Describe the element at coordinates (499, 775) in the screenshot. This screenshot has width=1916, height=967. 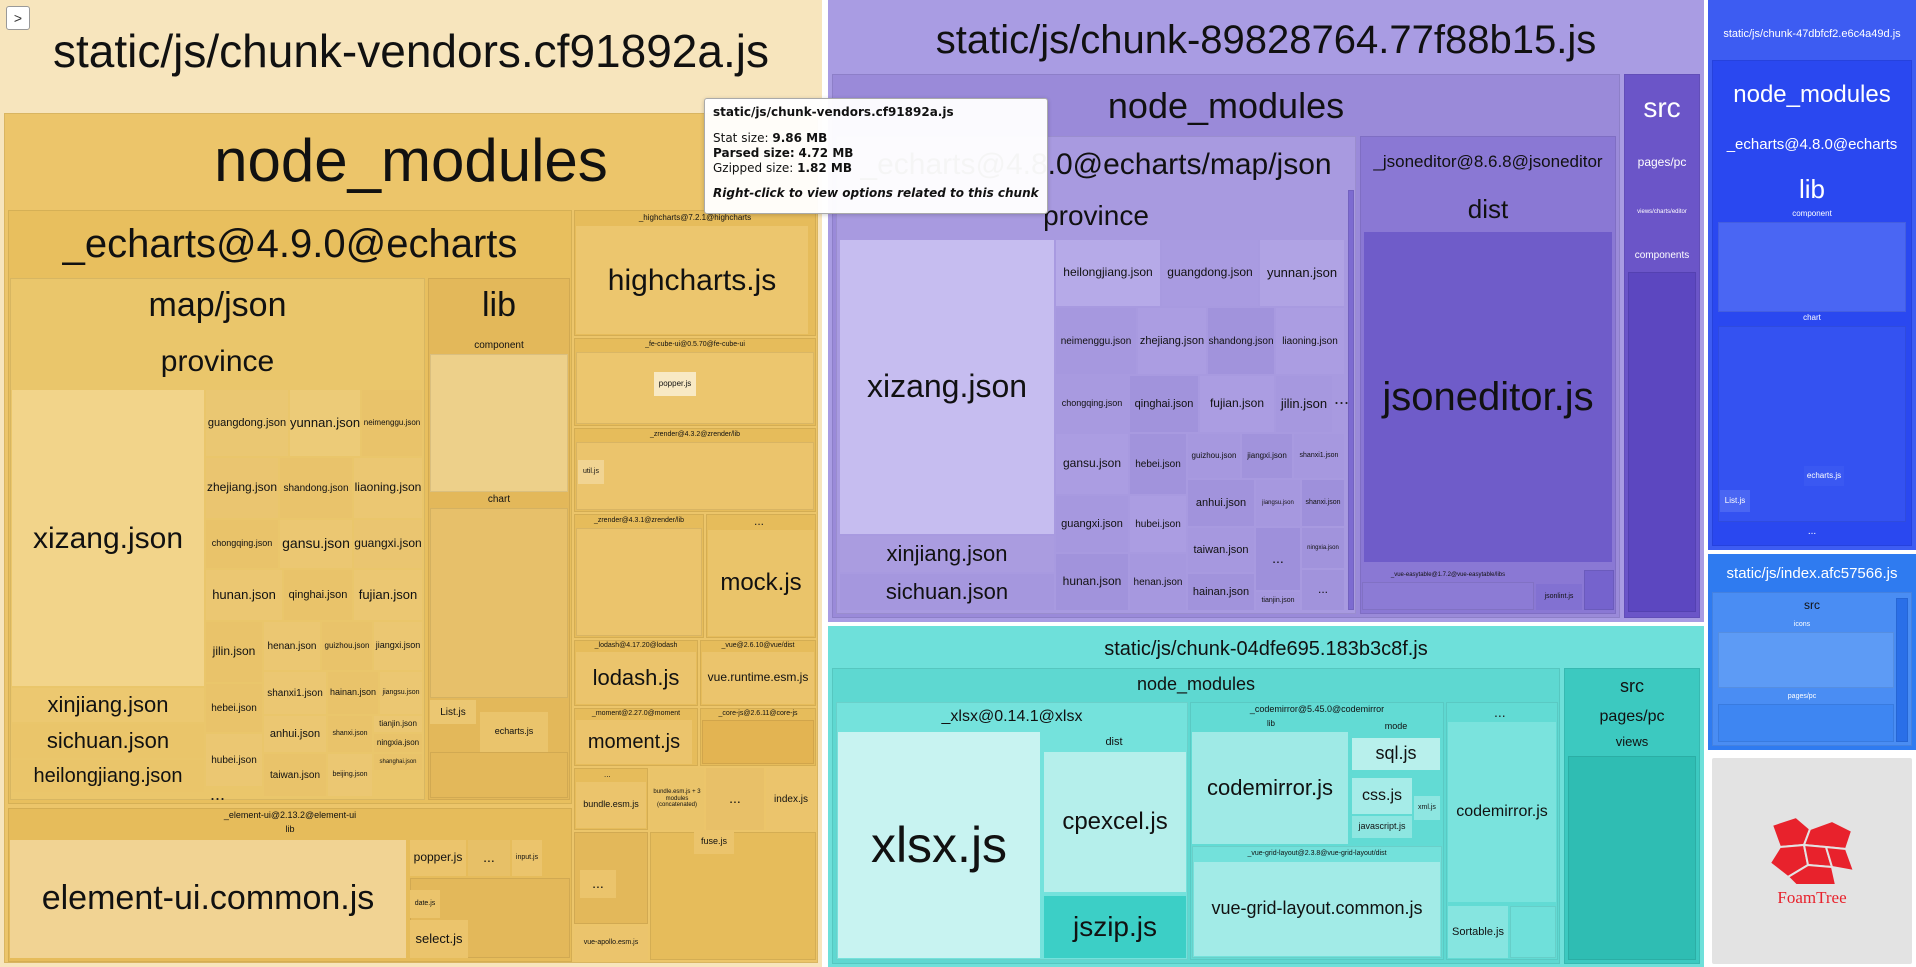
I see `vendors-lib-misc` at that location.